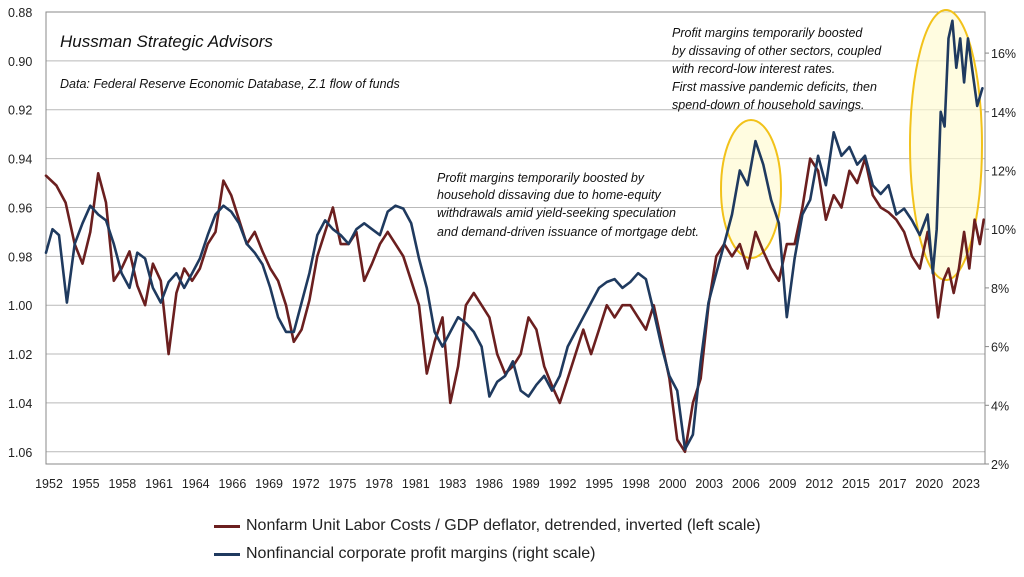 The image size is (1024, 577). What do you see at coordinates (893, 484) in the screenshot?
I see `x-axis-tick-label: 2017` at bounding box center [893, 484].